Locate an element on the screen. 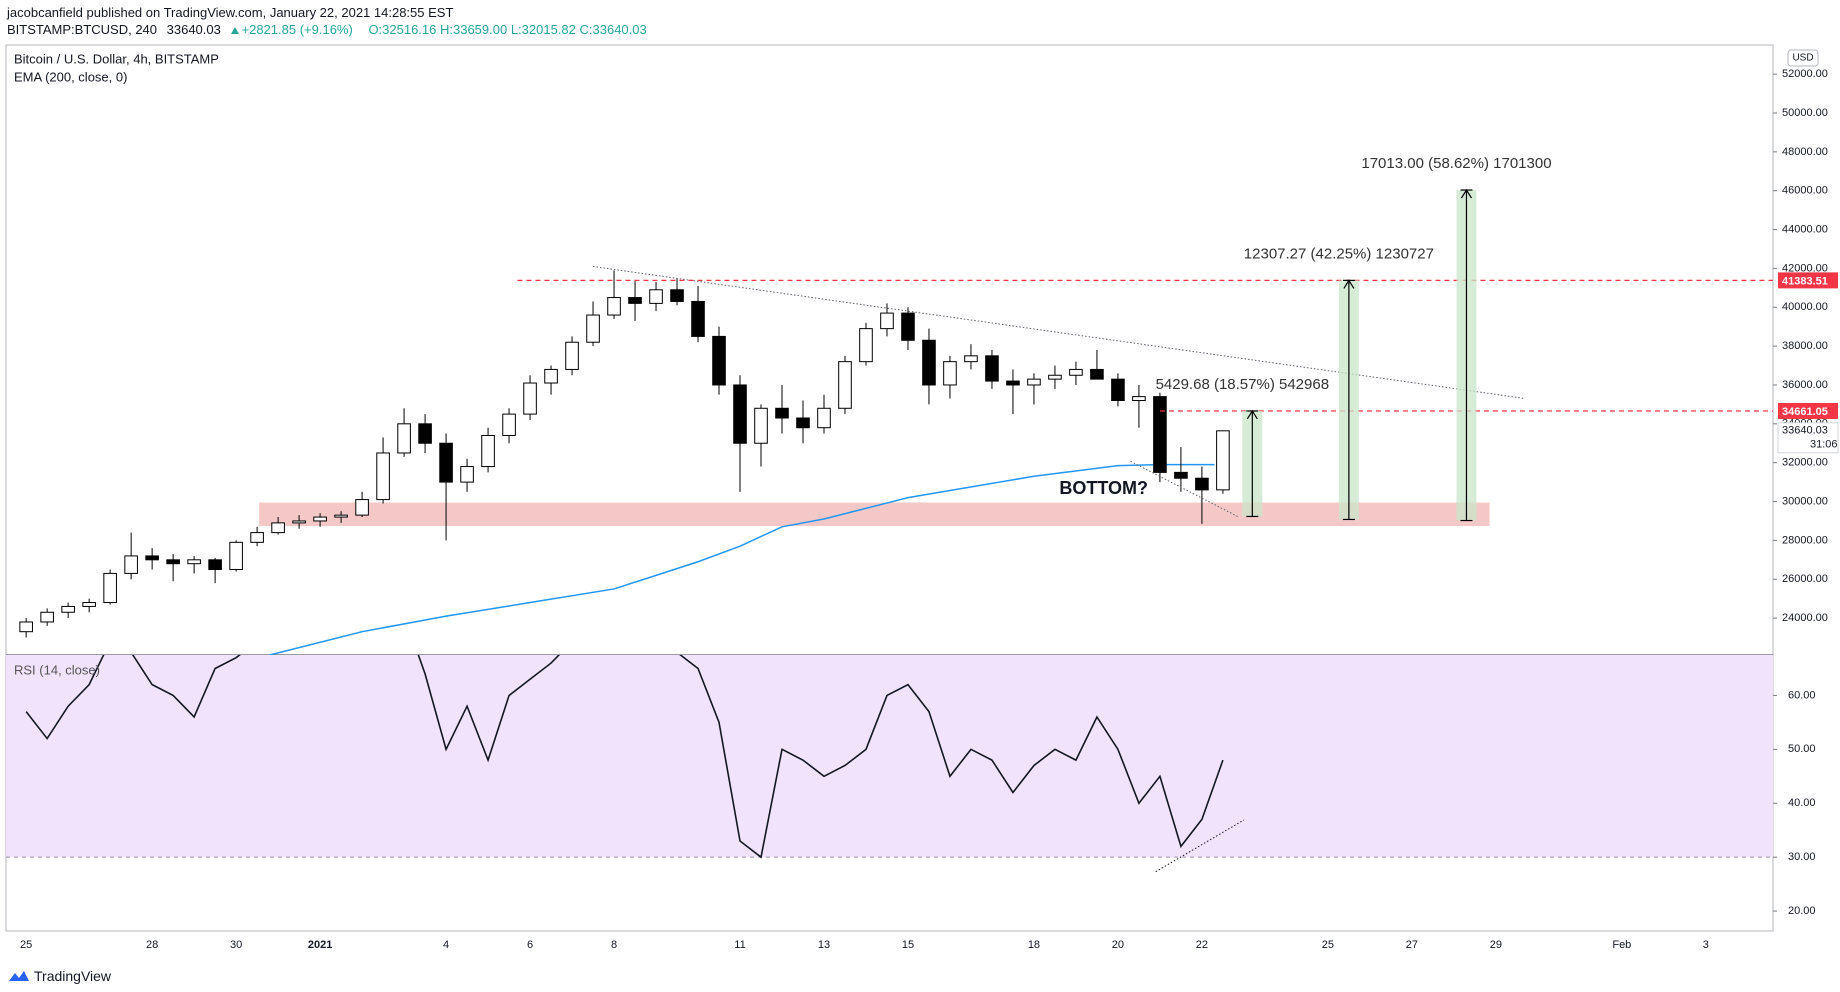 The width and height of the screenshot is (1840, 992). annotation: BOTTOM? is located at coordinates (1103, 488).